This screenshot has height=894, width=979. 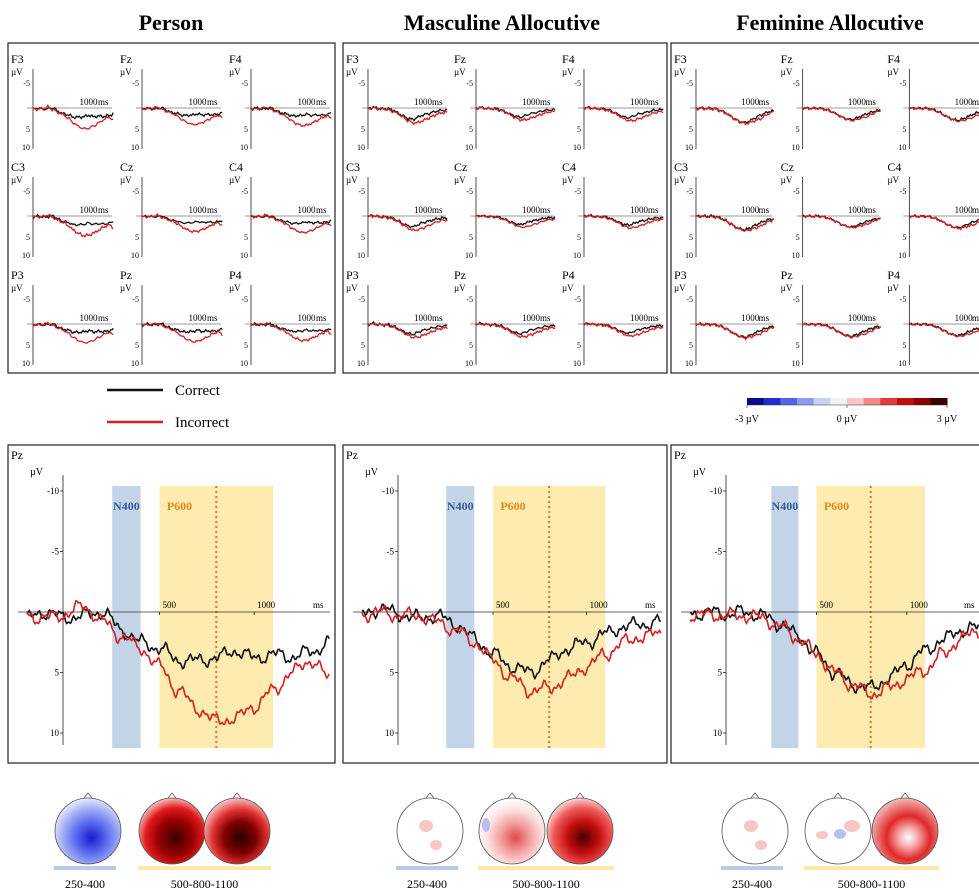 I want to click on window-bar-early, so click(x=752, y=868).